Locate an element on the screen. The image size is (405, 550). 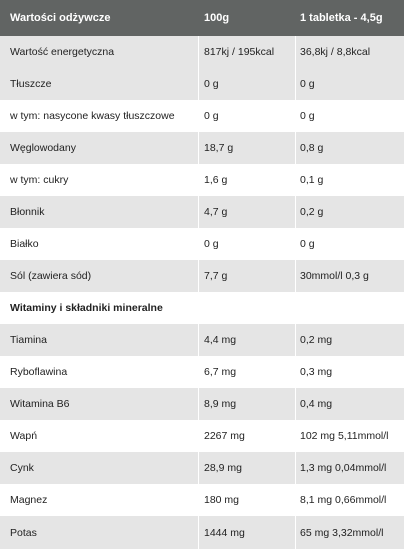
row-per-tablet: 1,3 mg 0,04mmol/l is located at coordinates (343, 468).